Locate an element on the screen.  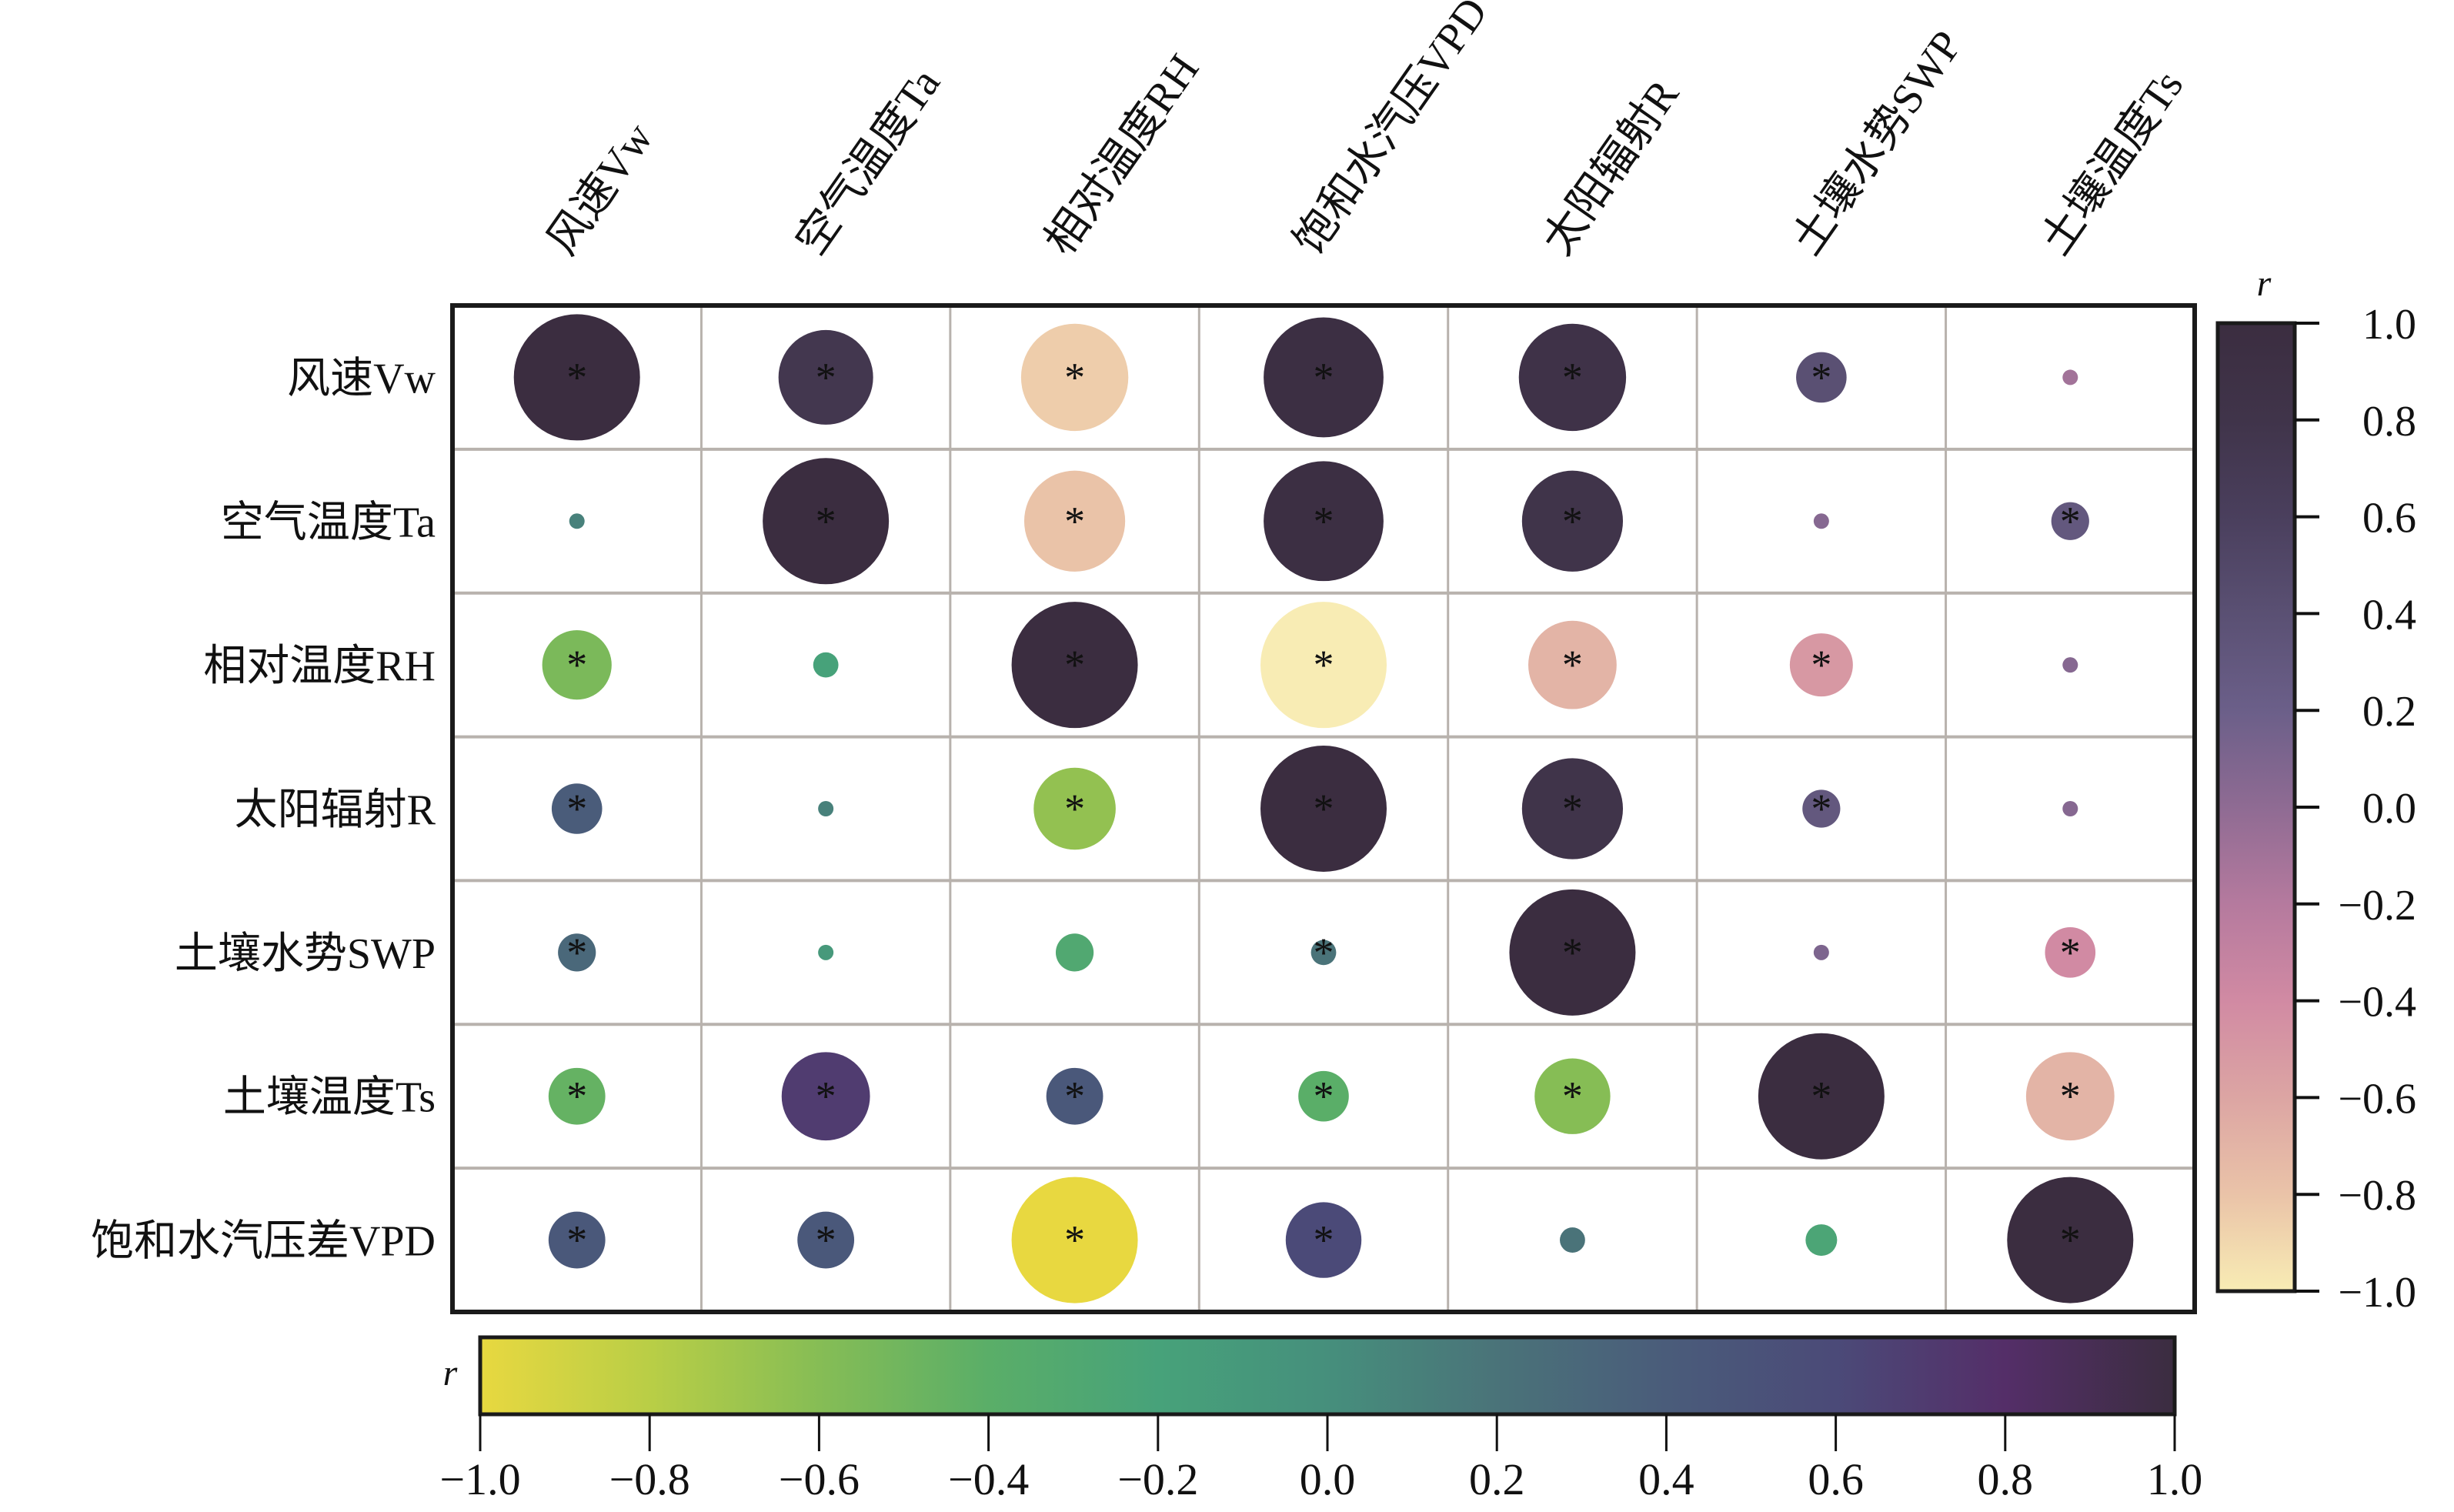
colorbar-right-tick-label: −0.4 is located at coordinates (2377, 1003).